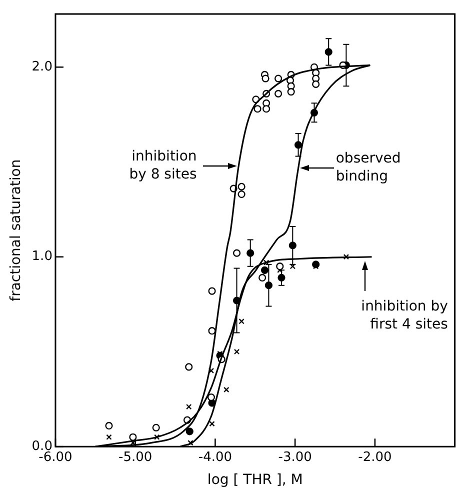  I want to click on y-axis-title: fractional saturation, so click(16, 230).